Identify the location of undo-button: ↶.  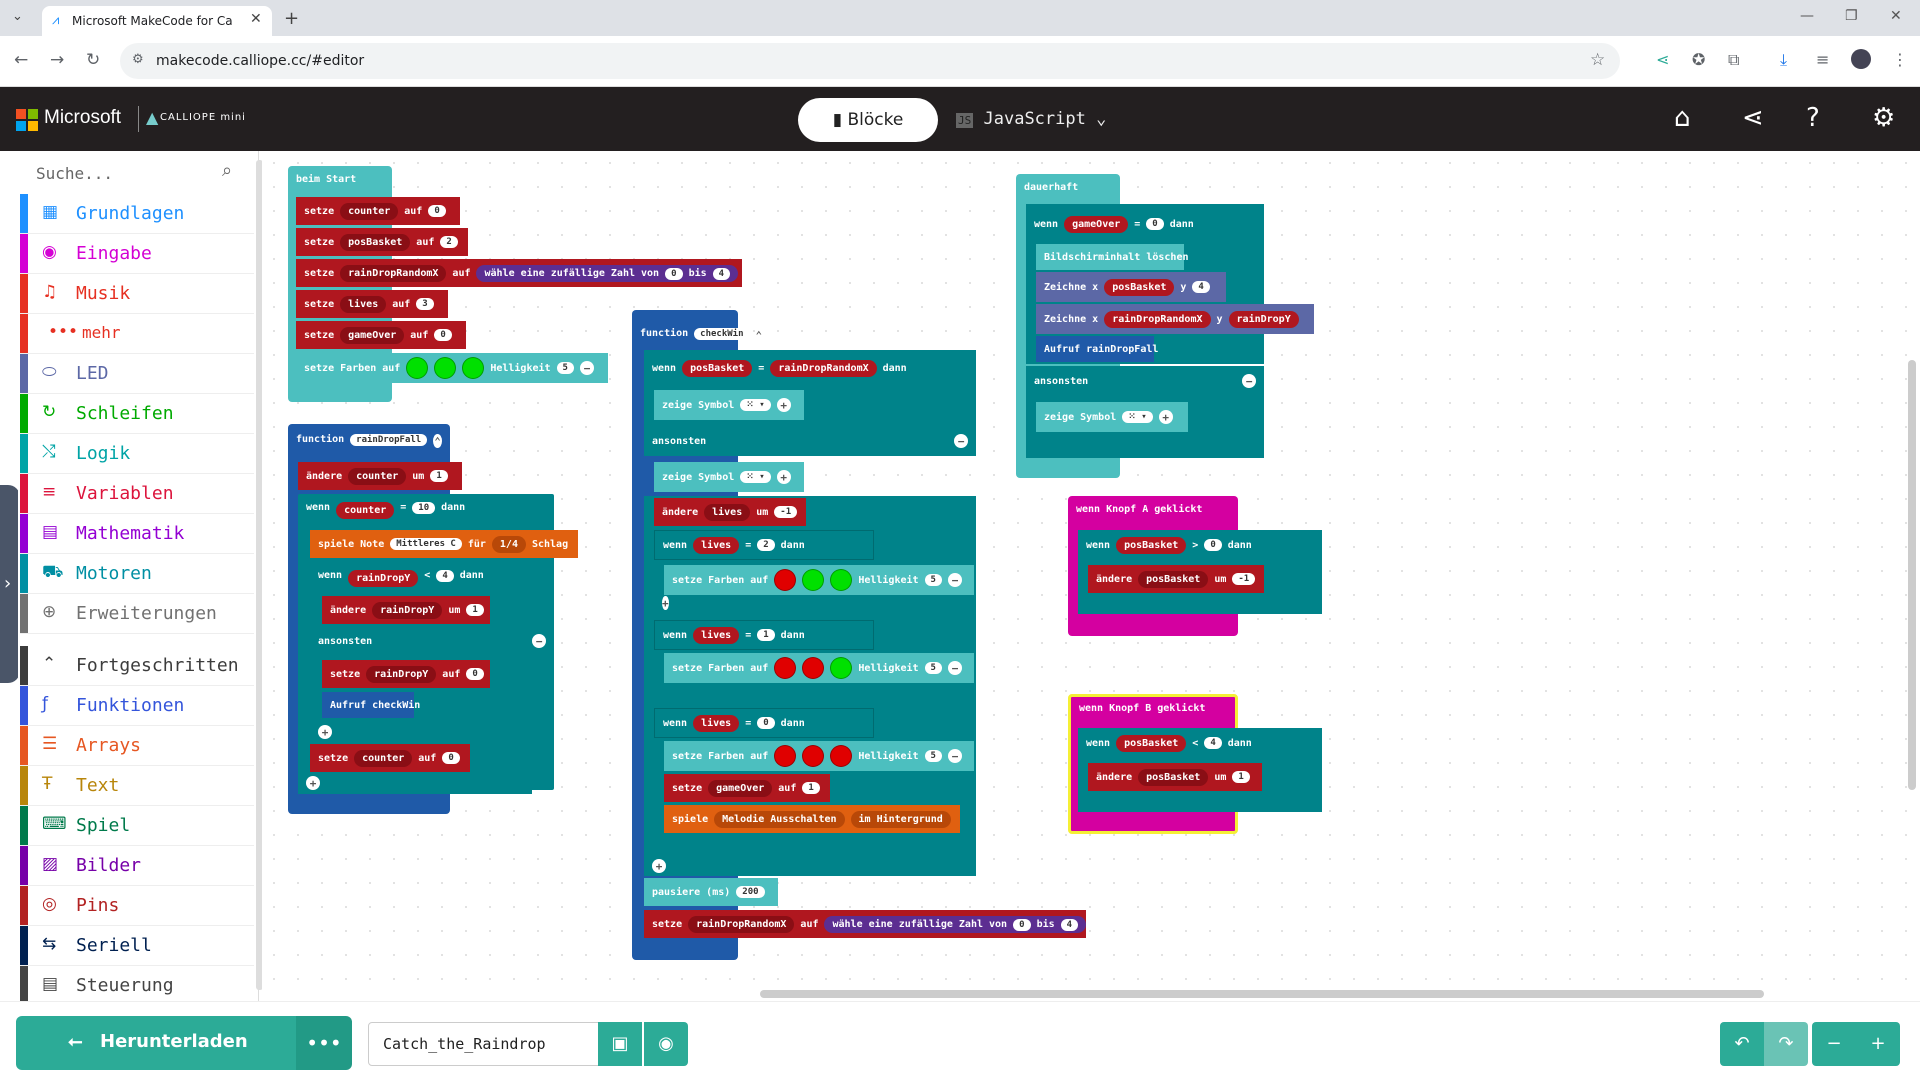
(1742, 1044).